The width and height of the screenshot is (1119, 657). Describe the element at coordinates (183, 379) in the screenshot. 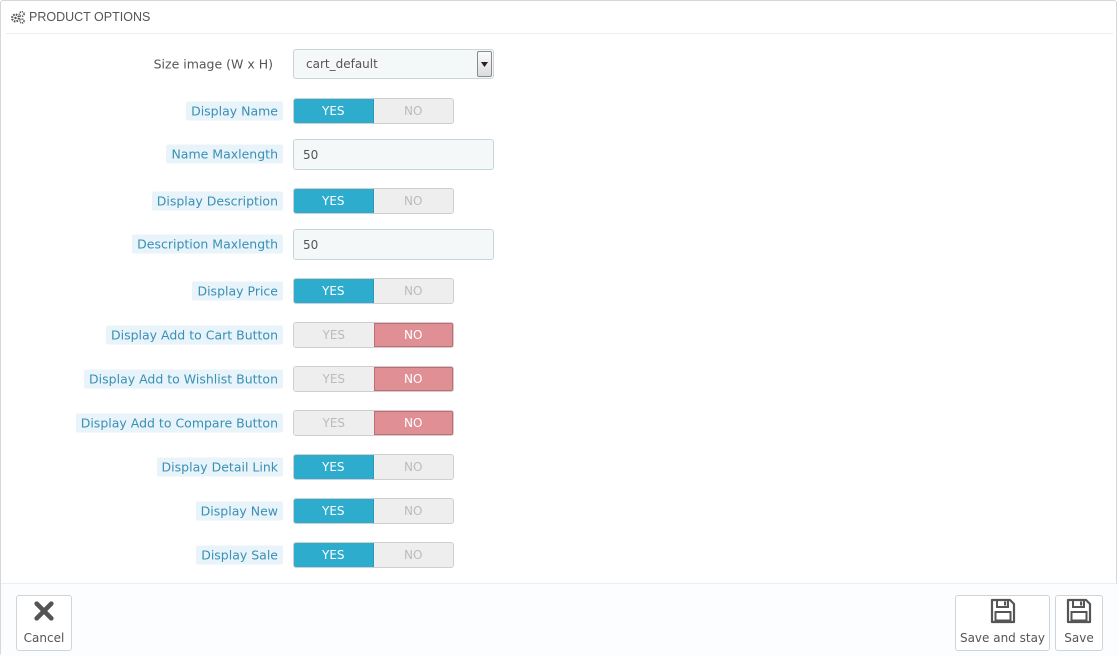

I see `display-add-to-wishlist-label: Display Add to Wishlist Button` at that location.